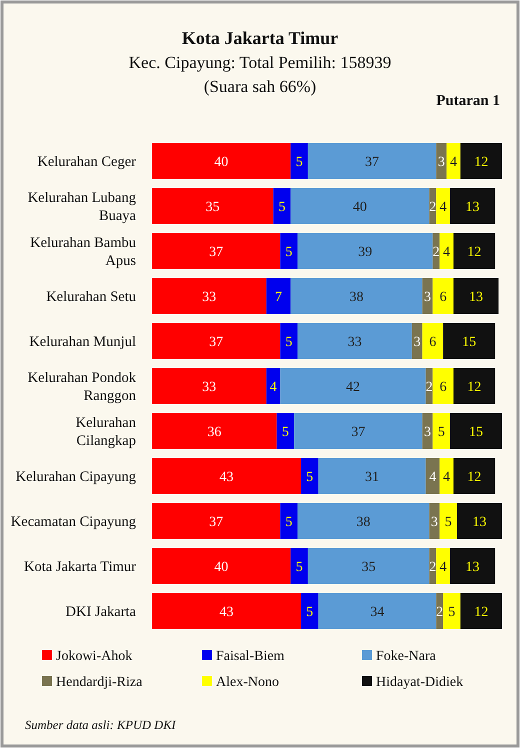 The width and height of the screenshot is (520, 748). I want to click on y-tick-label: Kelurahan Cilangkap, so click(106, 432).